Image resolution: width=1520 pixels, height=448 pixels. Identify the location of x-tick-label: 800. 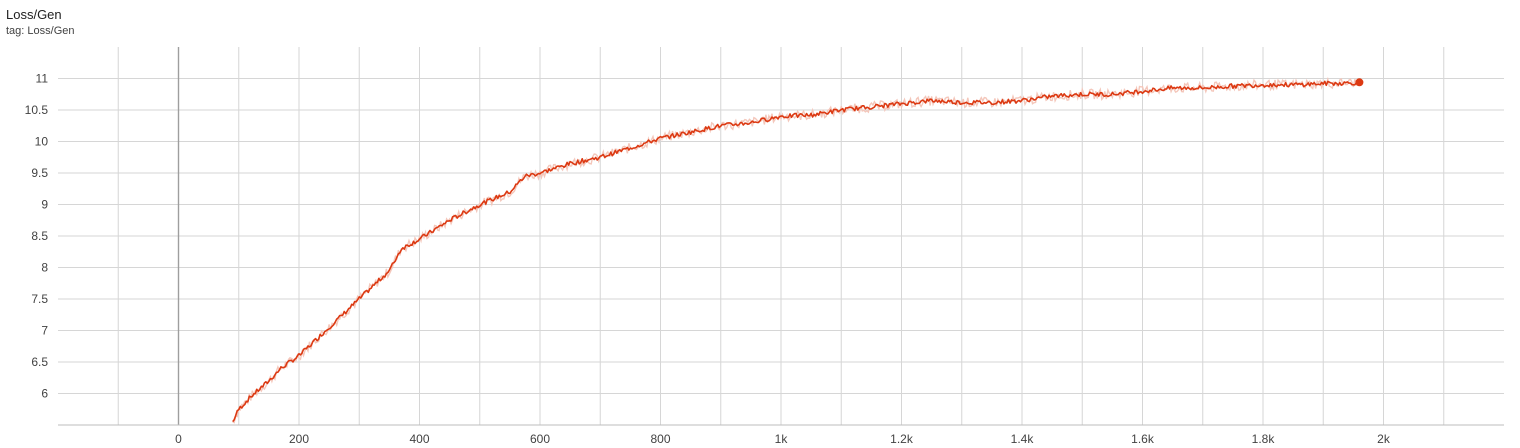
(660, 439).